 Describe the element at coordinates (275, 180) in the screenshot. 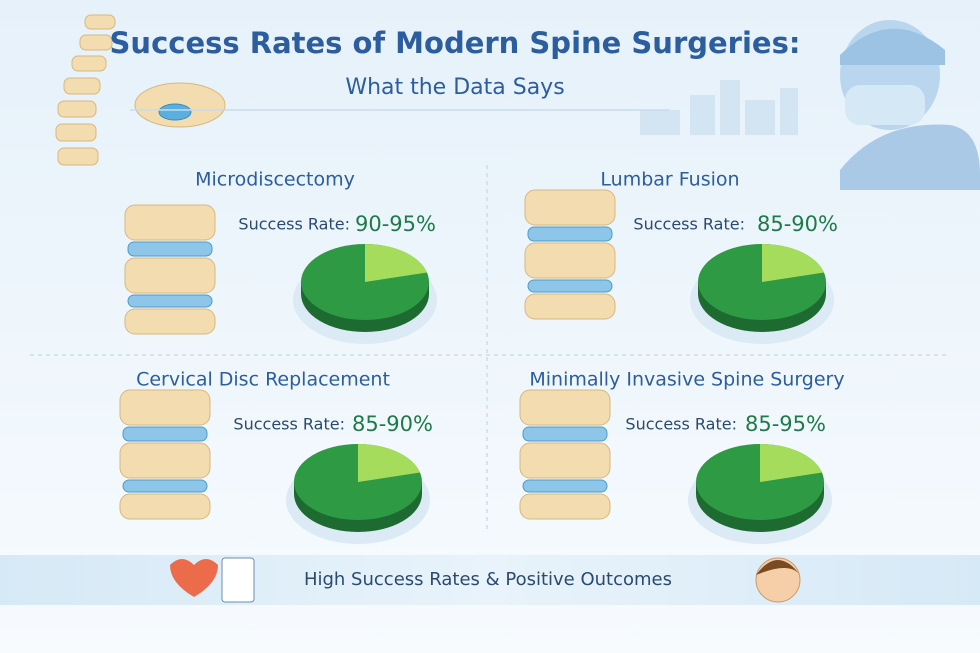

I see `panel-title: Microdiscectomy` at that location.